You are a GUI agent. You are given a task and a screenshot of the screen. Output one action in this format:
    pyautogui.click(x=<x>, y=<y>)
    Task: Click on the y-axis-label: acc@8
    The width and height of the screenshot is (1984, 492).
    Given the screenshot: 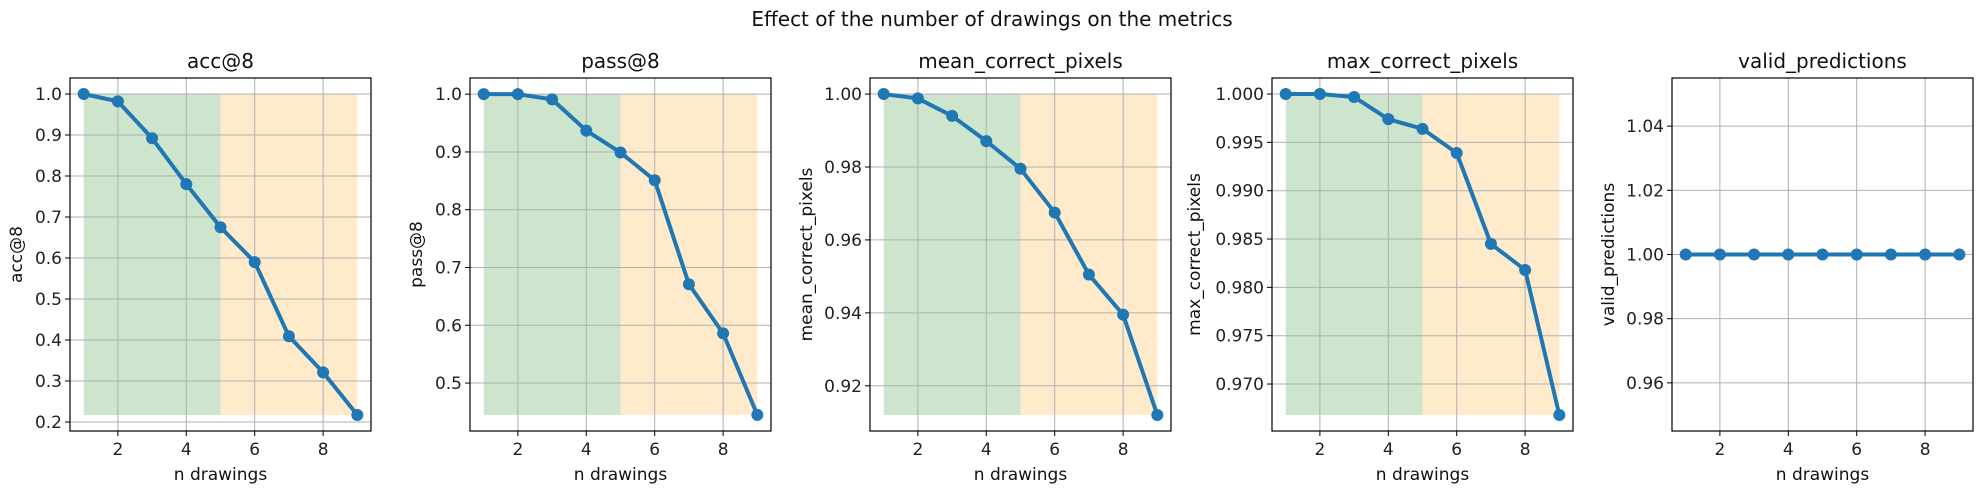 What is the action you would take?
    pyautogui.click(x=17, y=254)
    